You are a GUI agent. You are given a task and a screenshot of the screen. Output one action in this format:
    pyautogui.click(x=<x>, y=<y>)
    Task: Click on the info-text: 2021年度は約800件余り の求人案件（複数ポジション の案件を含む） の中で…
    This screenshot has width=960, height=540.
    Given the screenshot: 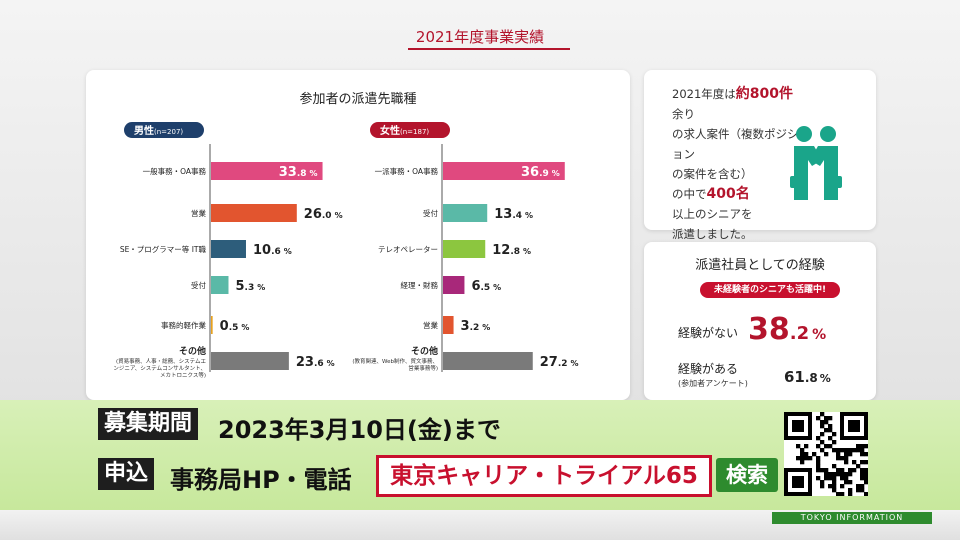 What is the action you would take?
    pyautogui.click(x=735, y=163)
    